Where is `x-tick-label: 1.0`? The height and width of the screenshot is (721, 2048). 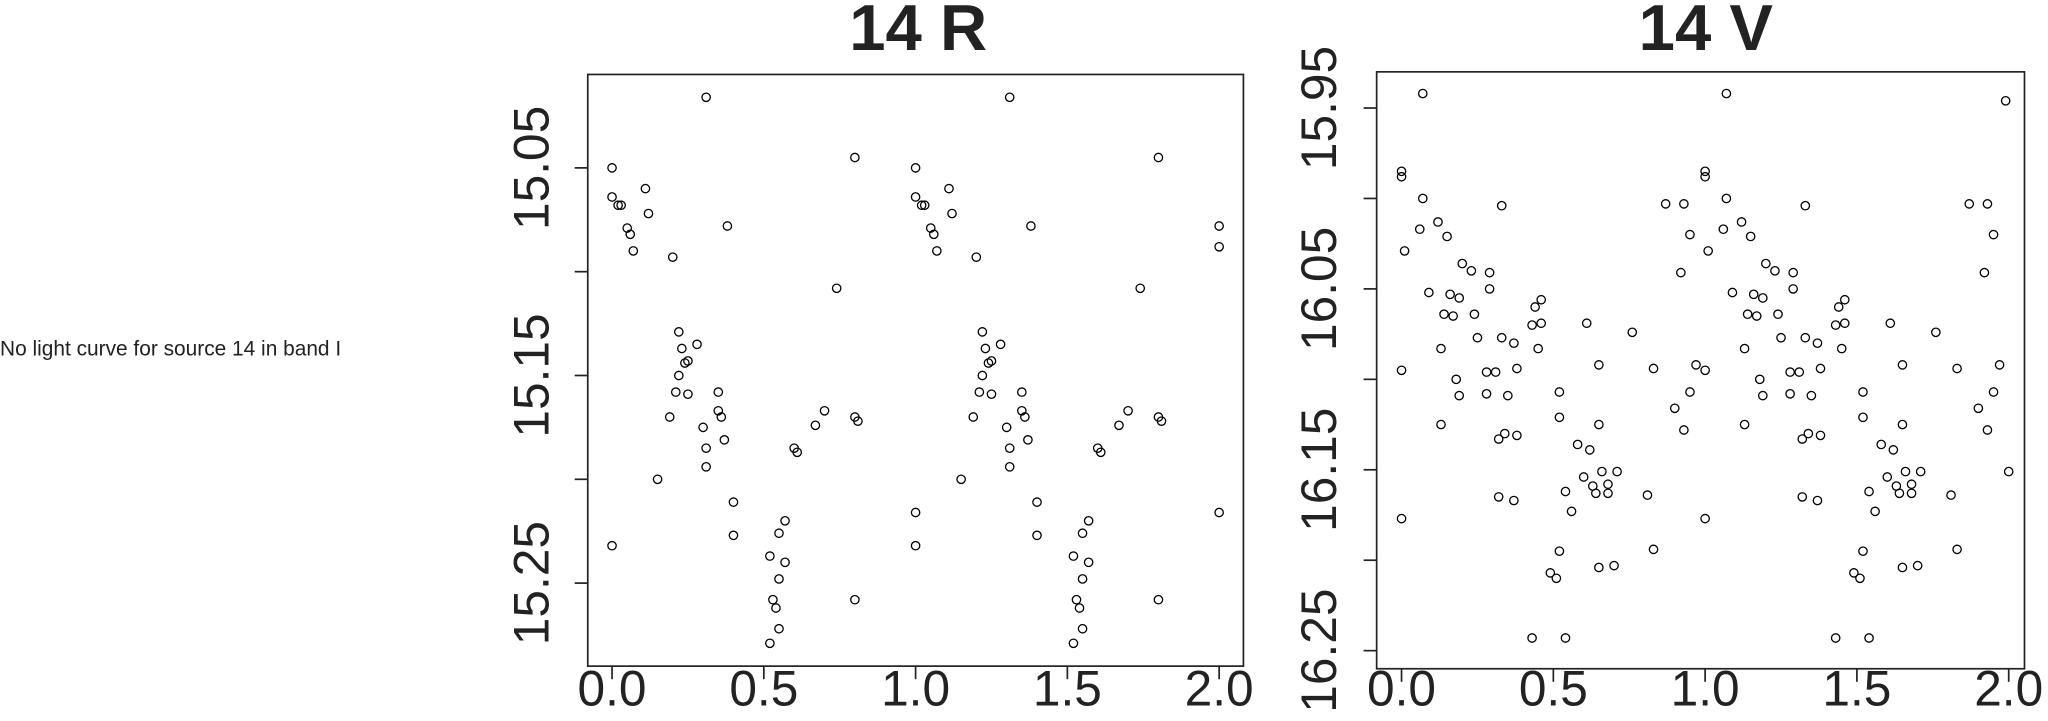
x-tick-label: 1.0 is located at coordinates (915, 688).